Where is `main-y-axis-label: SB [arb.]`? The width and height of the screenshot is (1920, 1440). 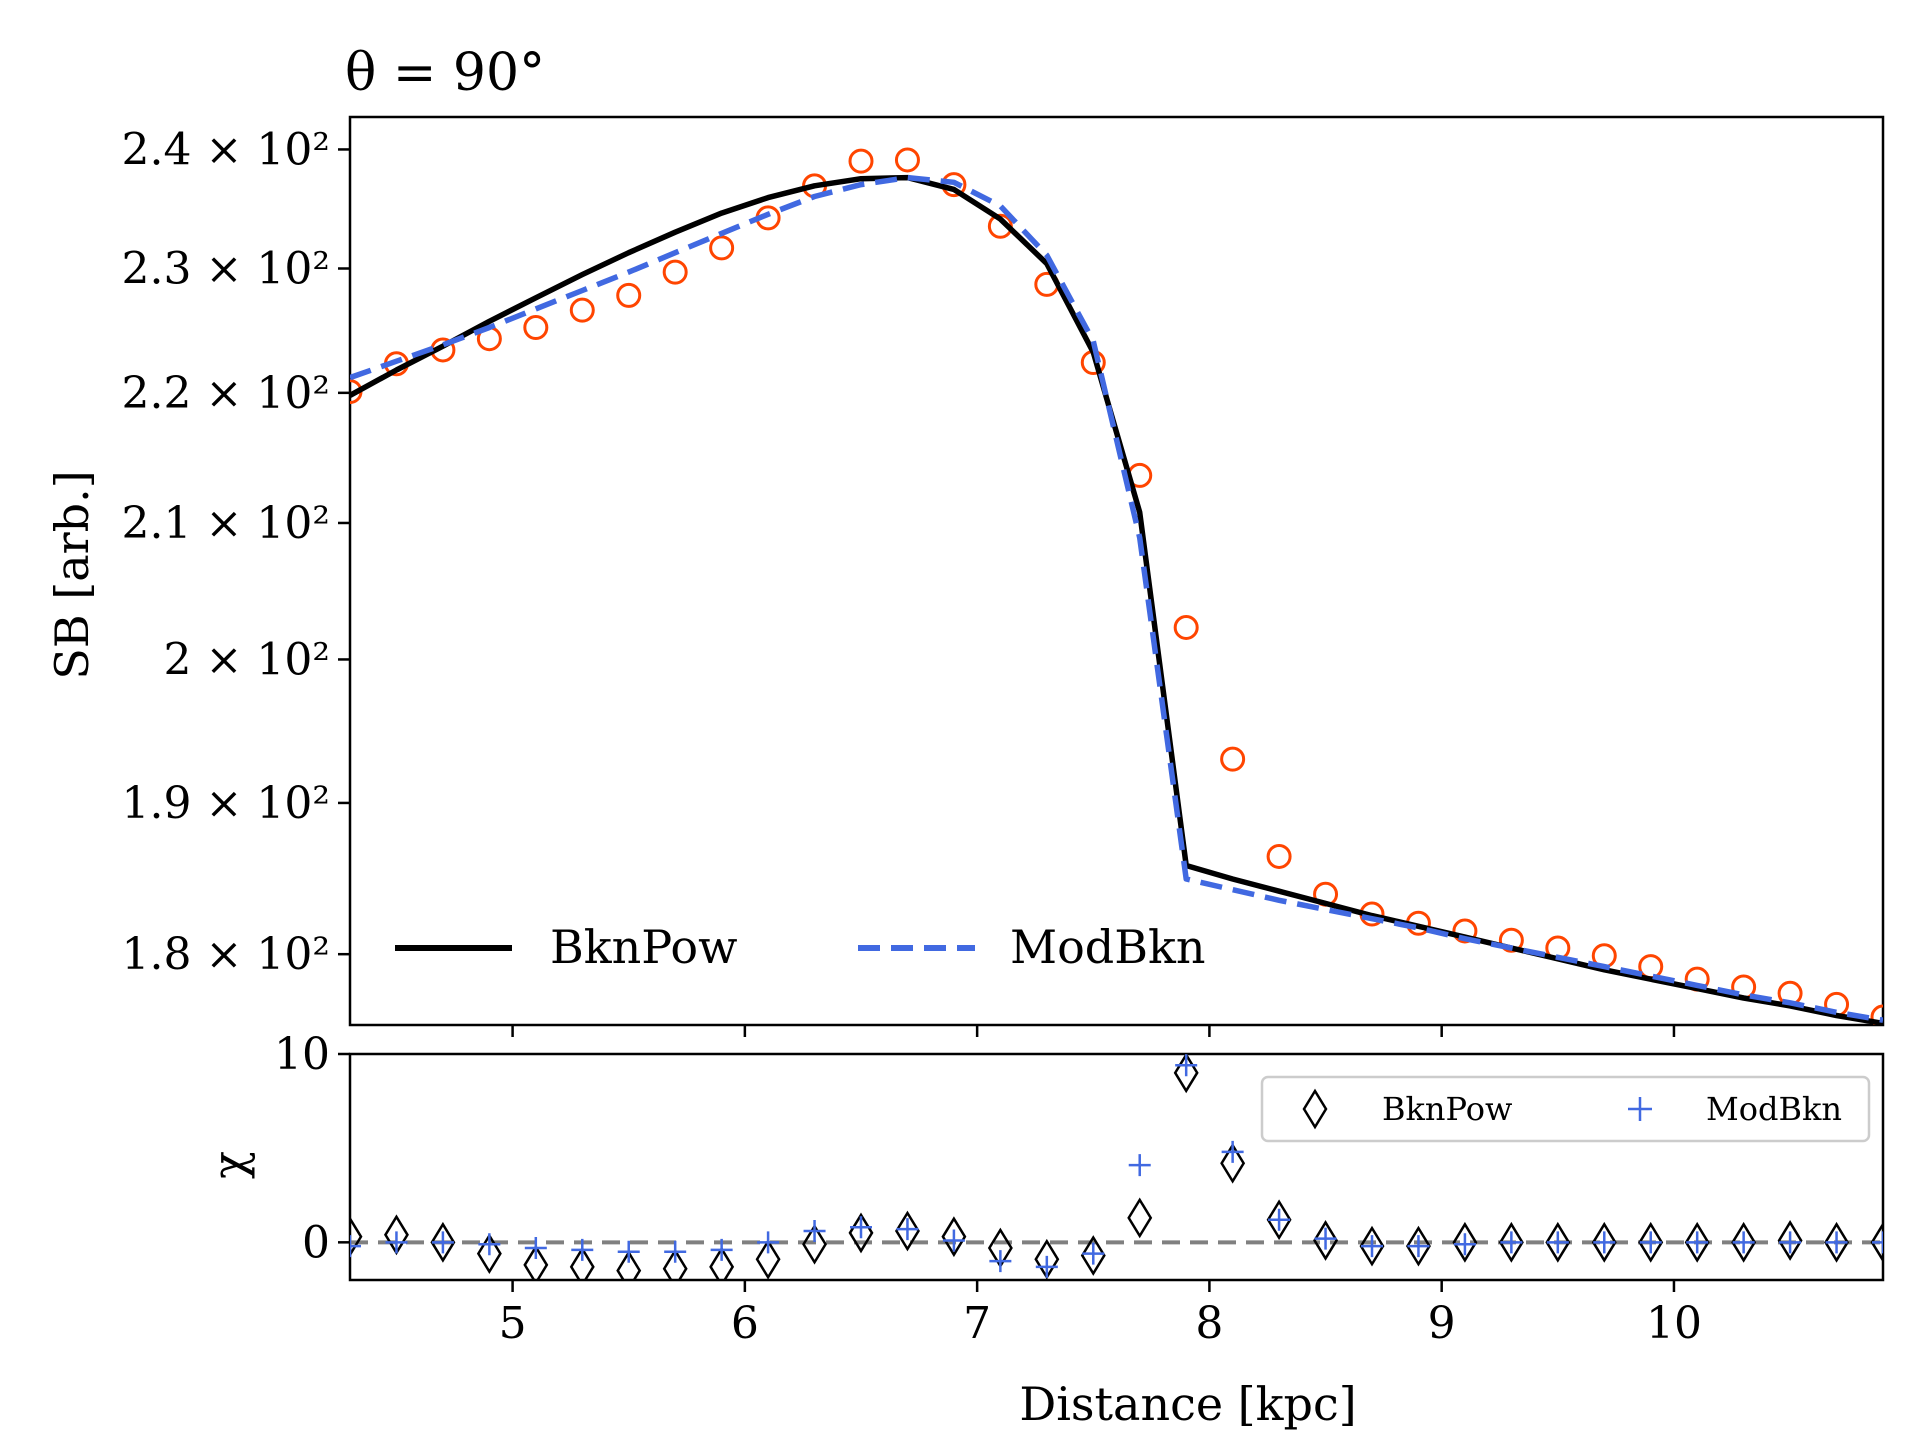 main-y-axis-label: SB [arb.] is located at coordinates (72, 574).